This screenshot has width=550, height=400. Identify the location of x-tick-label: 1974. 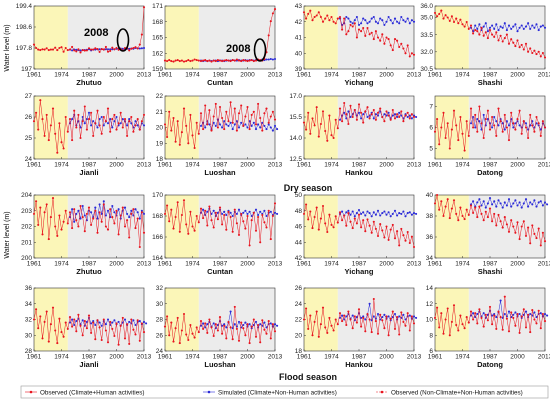
(61, 75).